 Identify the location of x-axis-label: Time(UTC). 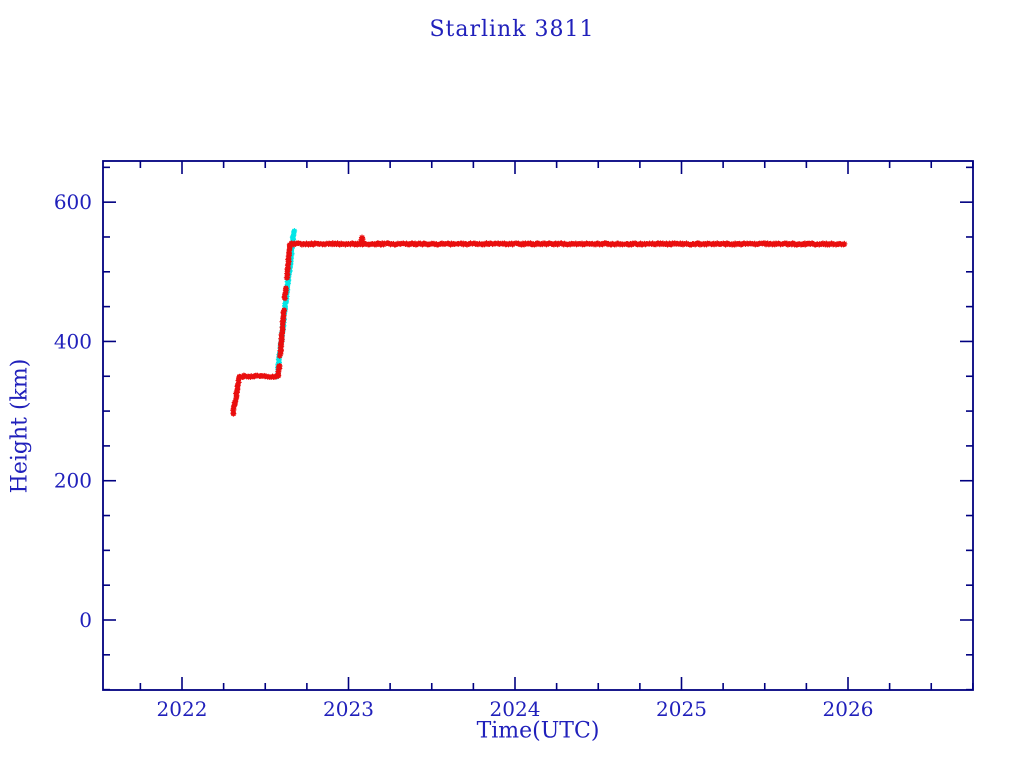
(538, 731).